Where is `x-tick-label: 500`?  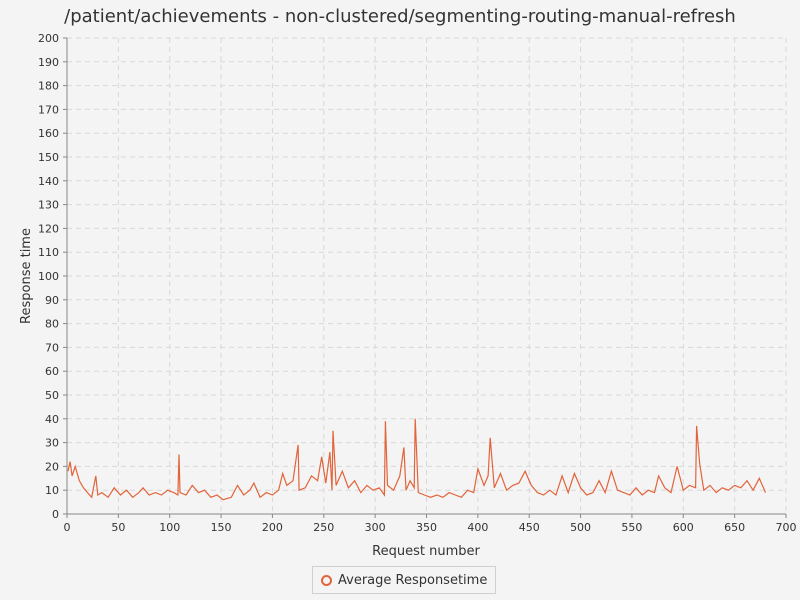
x-tick-label: 500 is located at coordinates (580, 527).